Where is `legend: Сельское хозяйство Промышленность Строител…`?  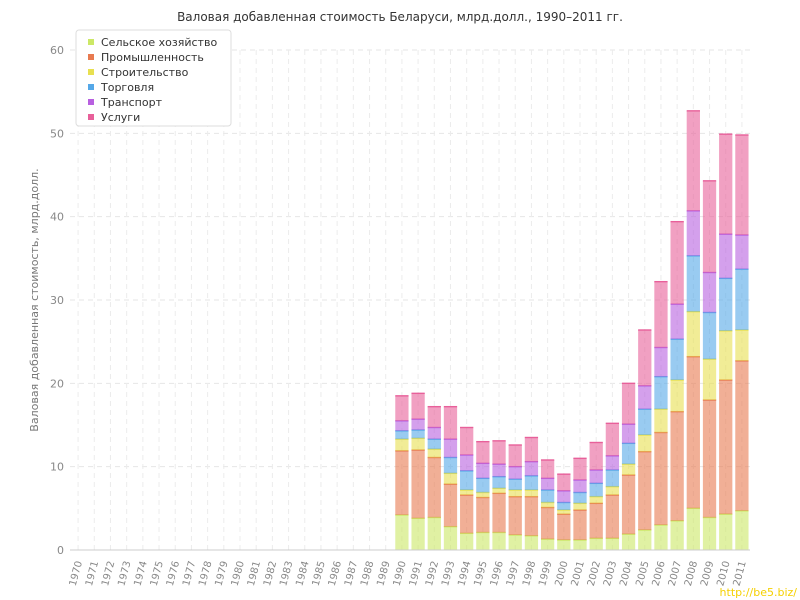
legend: Сельское хозяйство Промышленность Строител… is located at coordinates (153, 78).